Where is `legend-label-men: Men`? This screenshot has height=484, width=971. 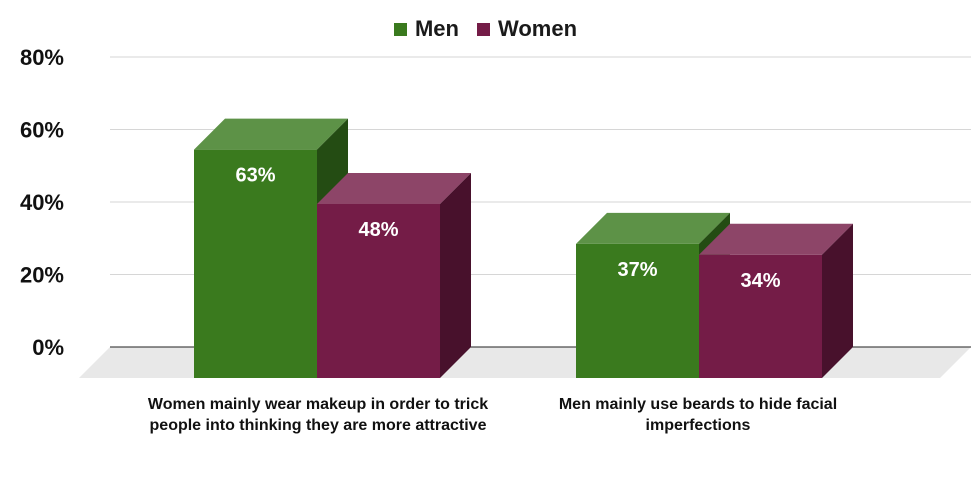
legend-label-men: Men is located at coordinates (436, 28).